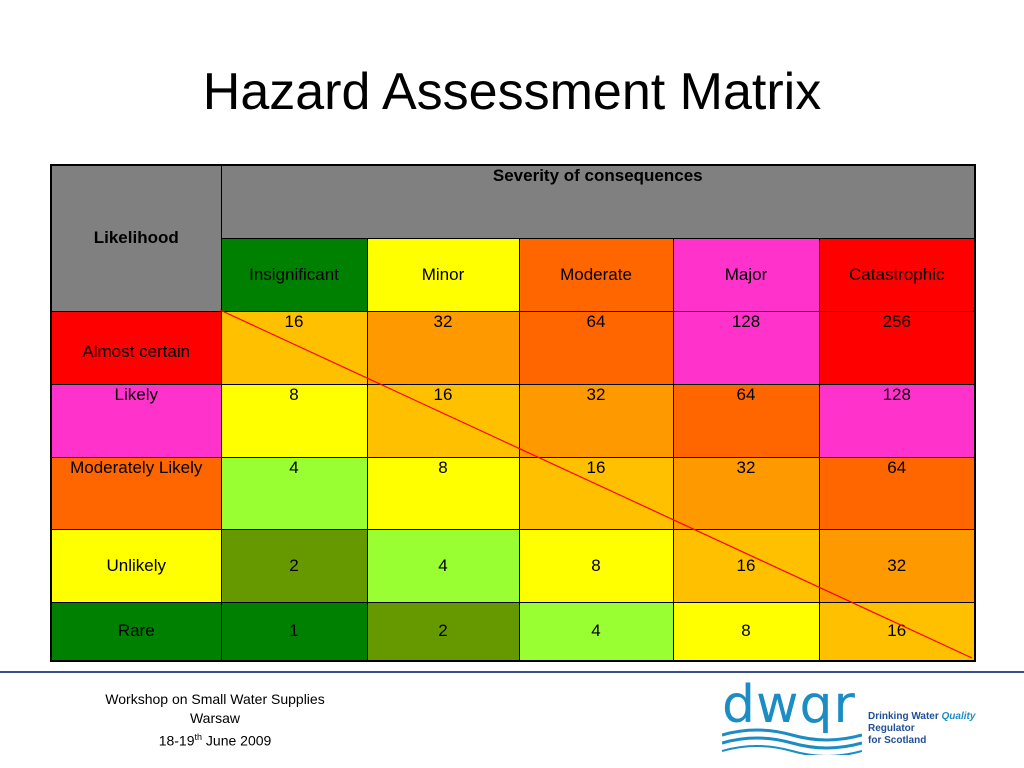  Describe the element at coordinates (136, 565) in the screenshot. I see `likelihood-label: Unlikely` at that location.